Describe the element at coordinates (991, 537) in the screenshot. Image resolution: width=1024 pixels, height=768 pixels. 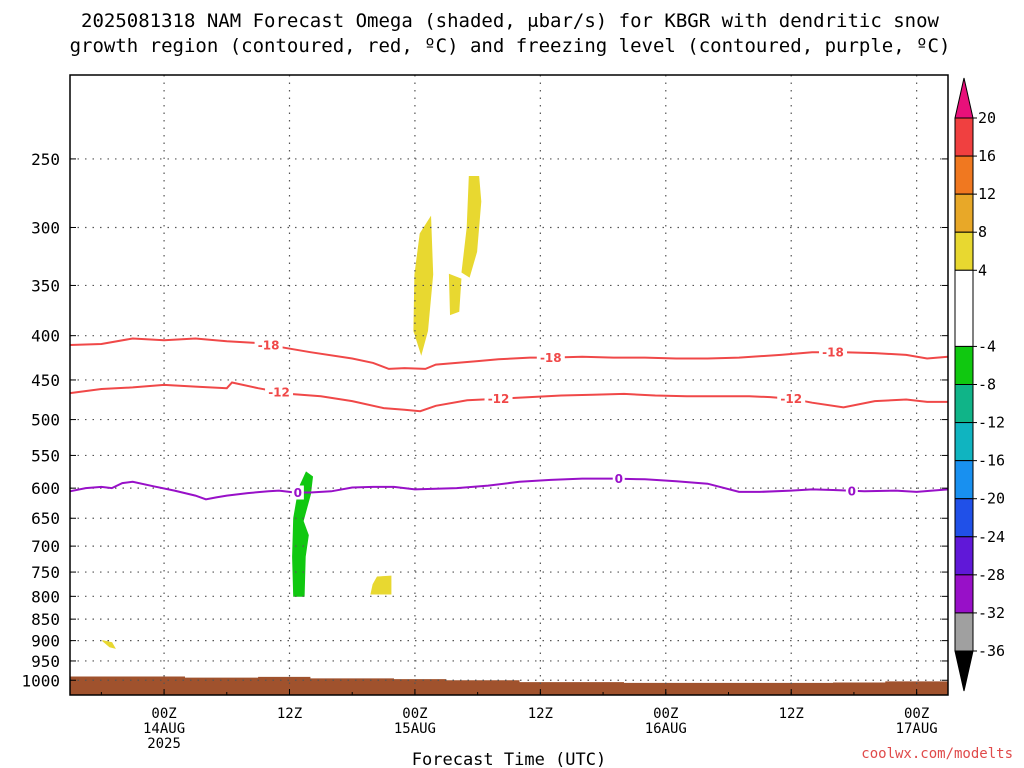
I see `colorbar-tick-label-10: -24` at that location.